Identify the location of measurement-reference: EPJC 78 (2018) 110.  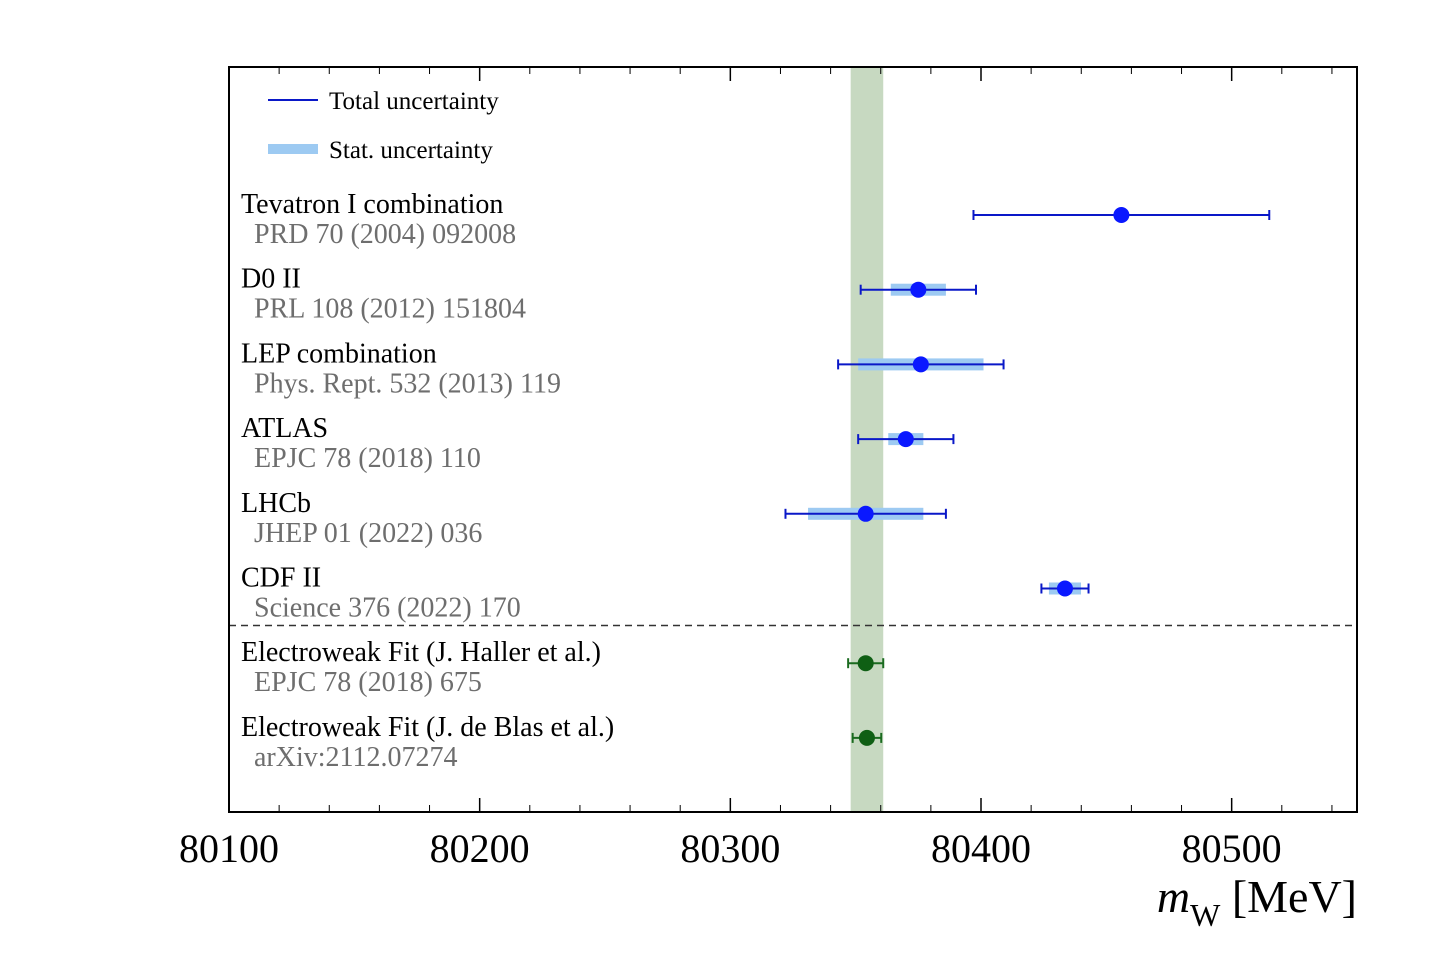
(367, 458).